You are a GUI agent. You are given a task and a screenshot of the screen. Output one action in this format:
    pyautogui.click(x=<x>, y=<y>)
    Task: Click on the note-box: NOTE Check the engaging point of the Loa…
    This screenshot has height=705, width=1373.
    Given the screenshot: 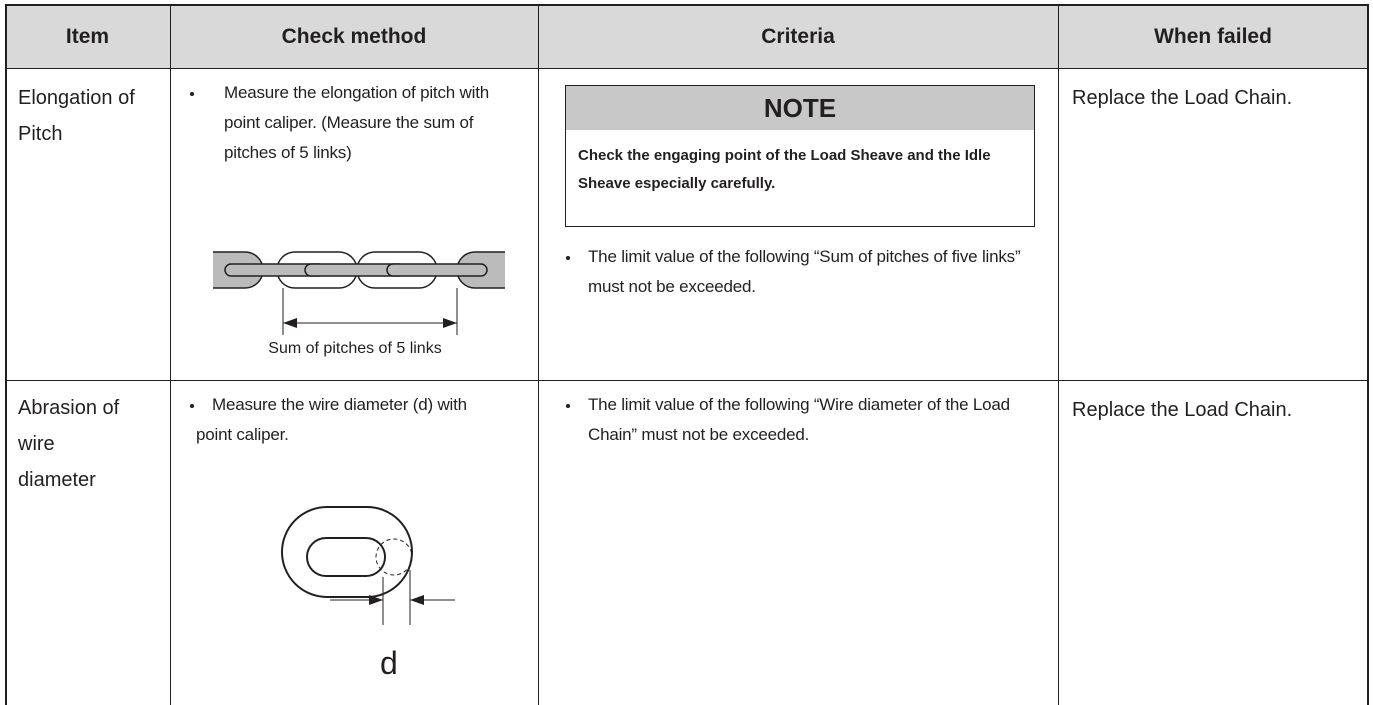 What is the action you would take?
    pyautogui.click(x=800, y=156)
    